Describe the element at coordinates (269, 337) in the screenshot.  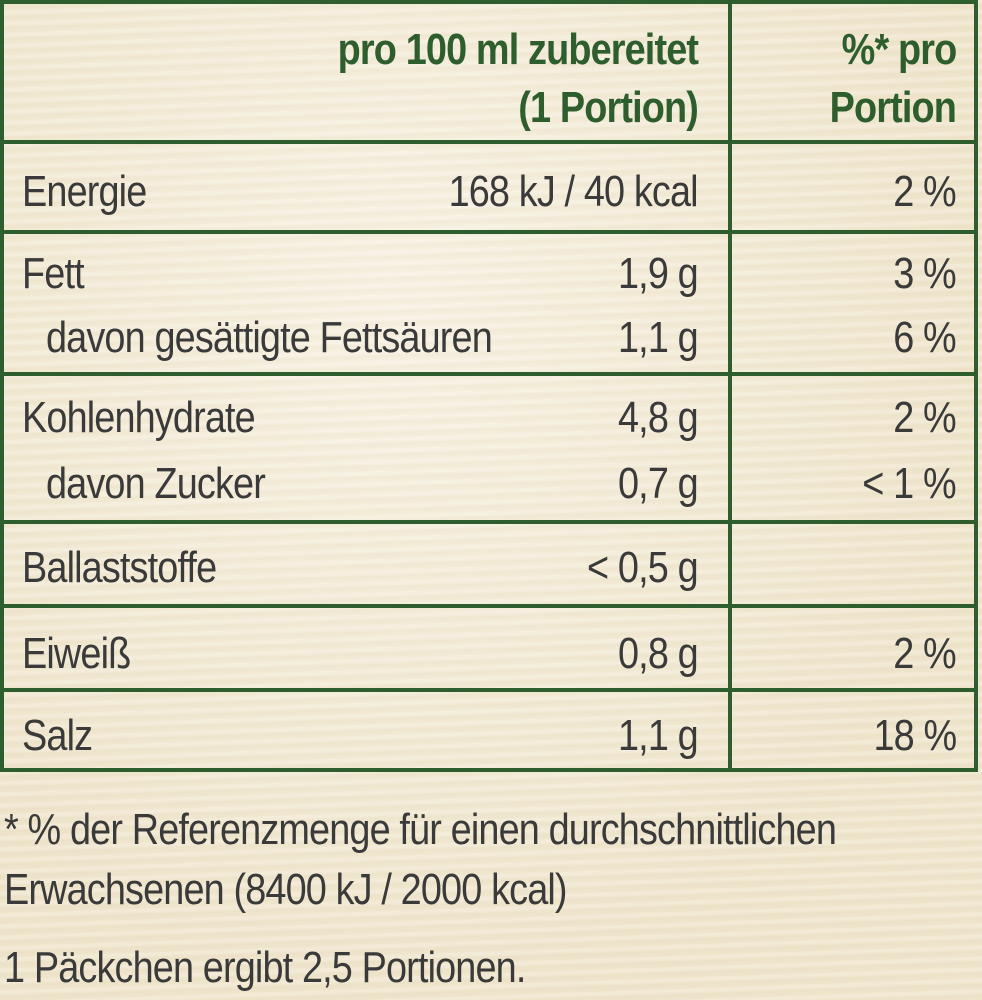
I see `row-label-saturated-fat: davon gesättigte Fettsäuren` at that location.